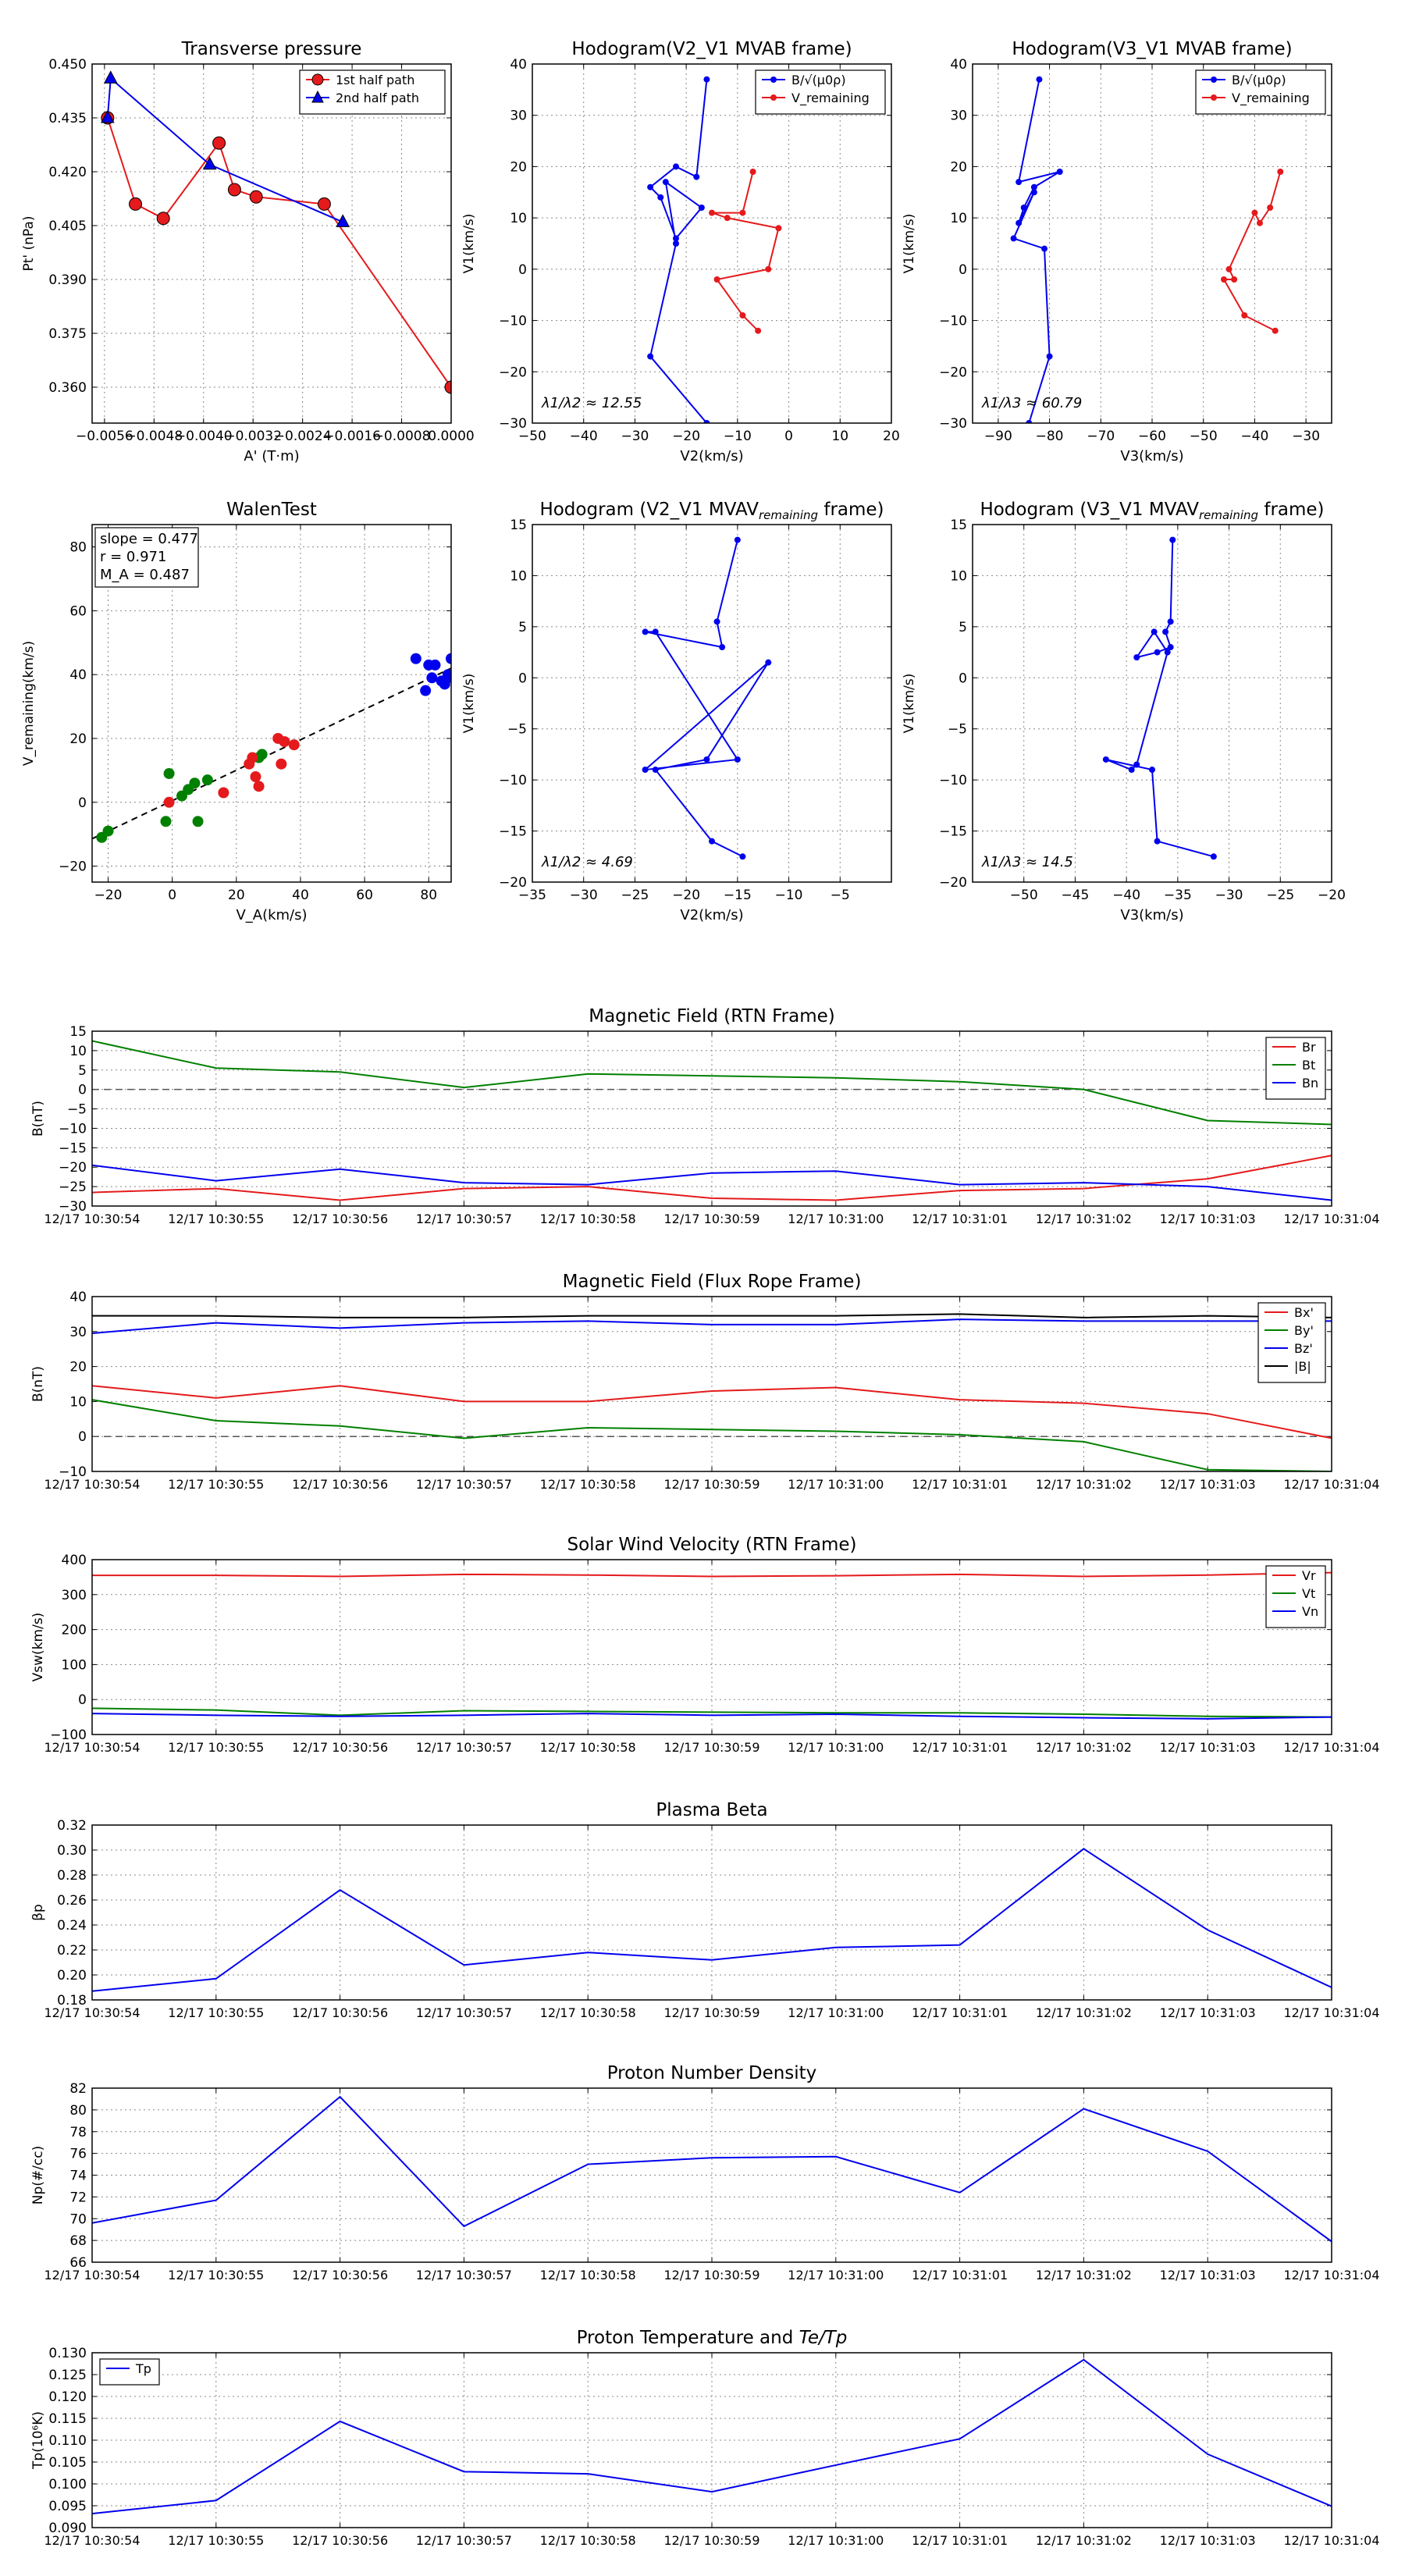 This screenshot has width=1405, height=2576. What do you see at coordinates (1208, 2012) in the screenshot?
I see `x-tick-label: 12/17 10:31:03` at bounding box center [1208, 2012].